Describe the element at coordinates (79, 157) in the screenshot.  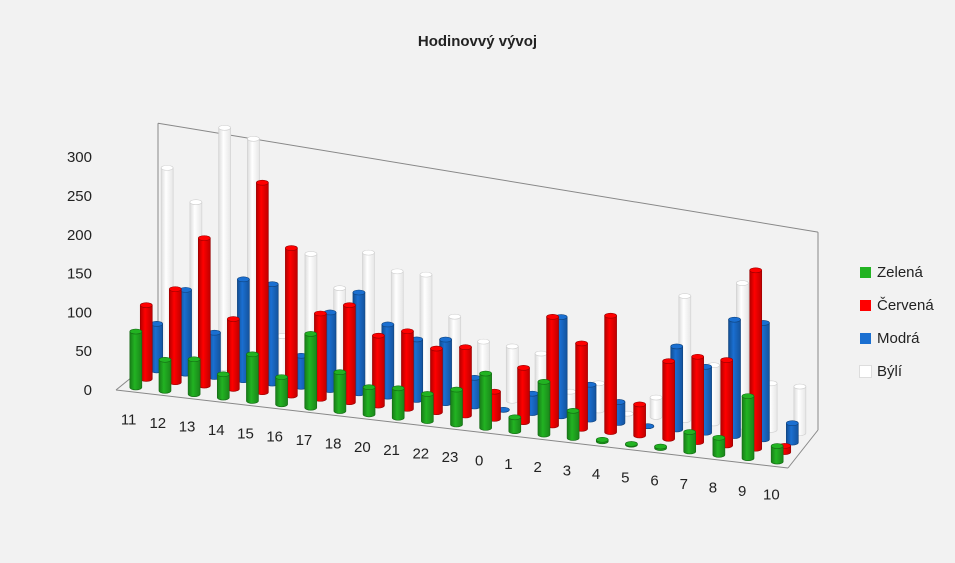
I see `y-tick-label: 300` at that location.